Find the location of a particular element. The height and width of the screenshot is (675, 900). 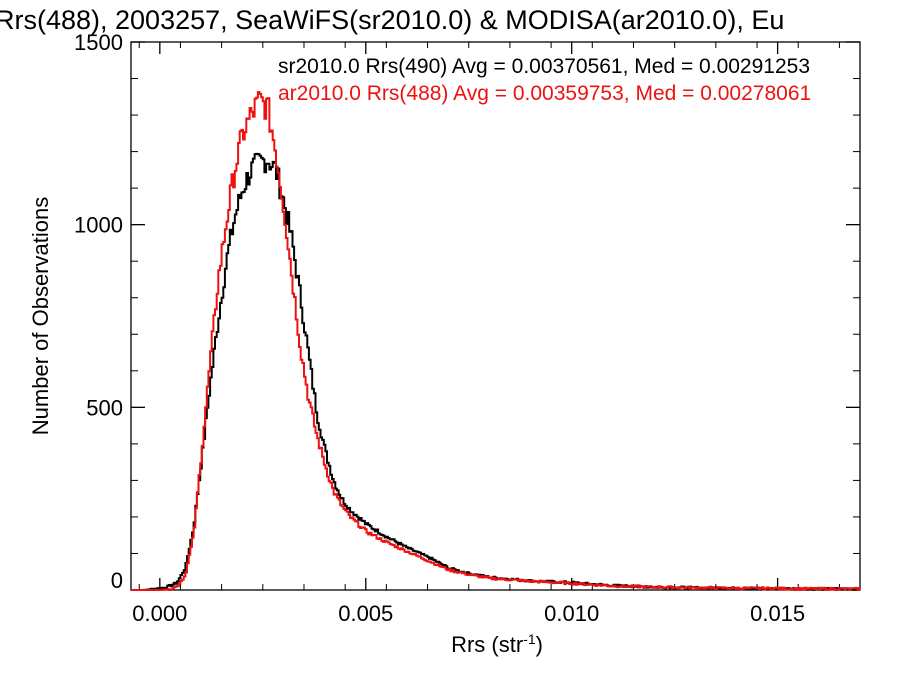

y-tick-label: 500 is located at coordinates (104, 407).